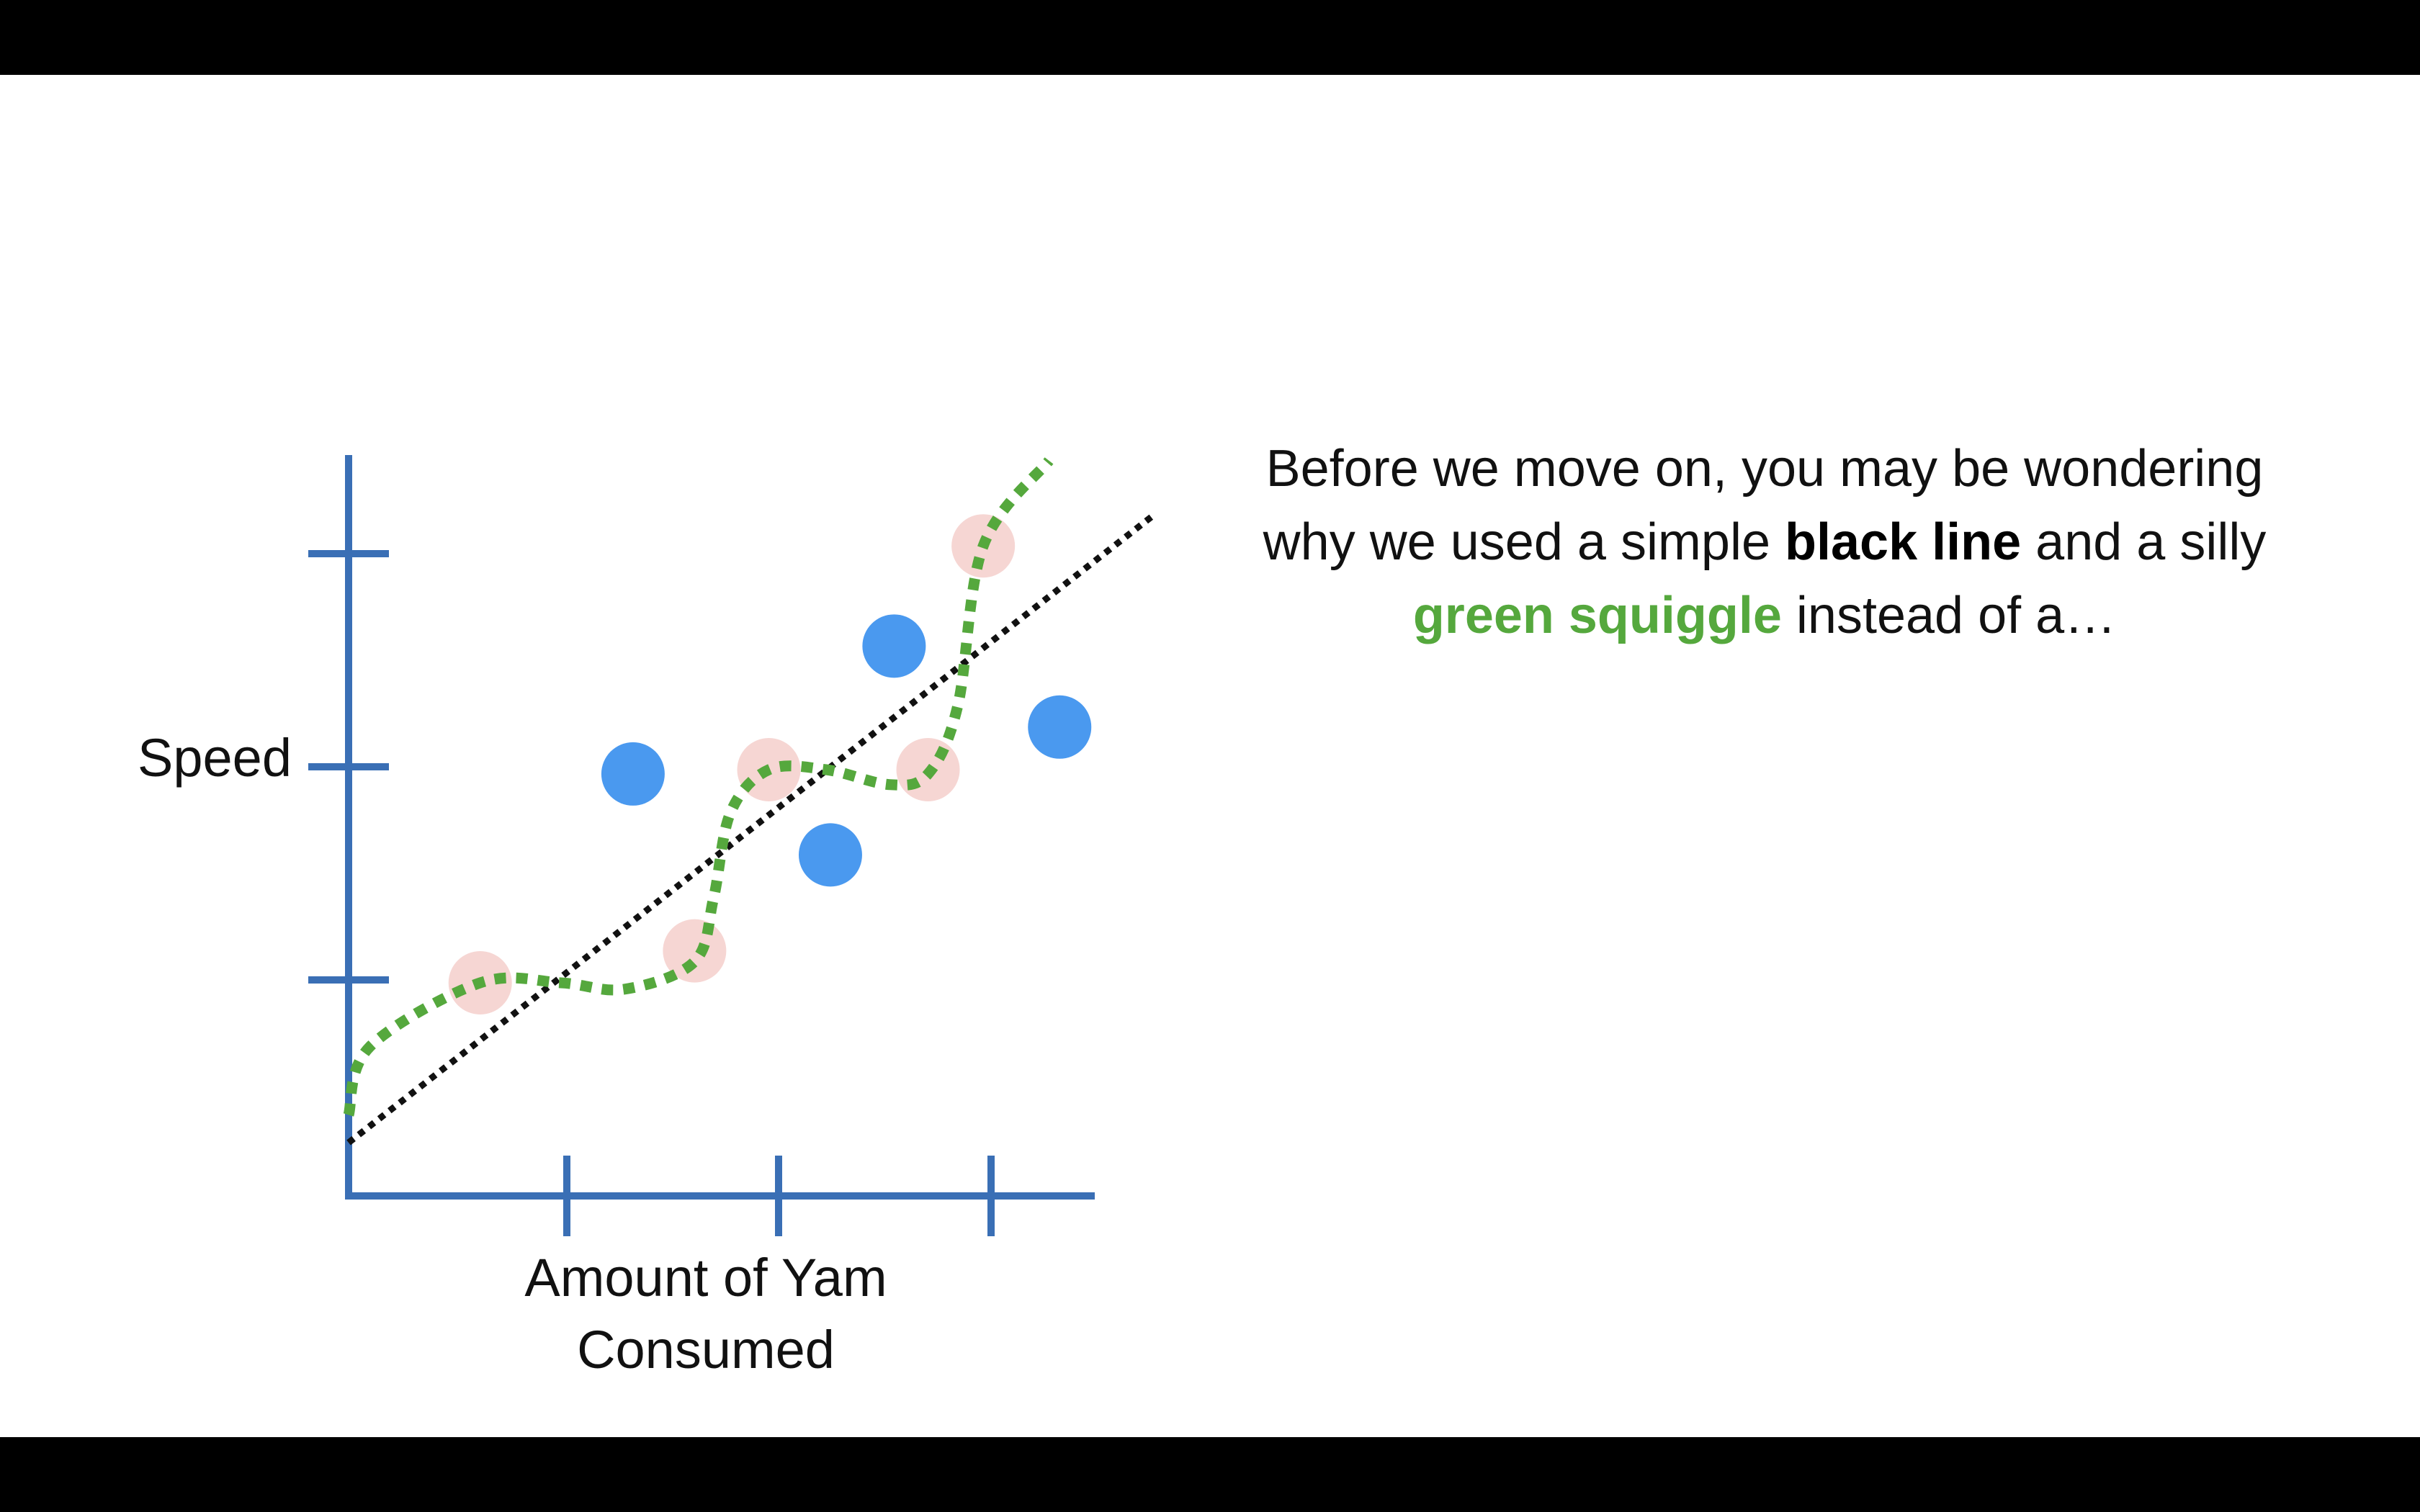 This screenshot has width=2420, height=1512. What do you see at coordinates (1597, 615) in the screenshot?
I see `caption-green-squiggle: green squiggle` at bounding box center [1597, 615].